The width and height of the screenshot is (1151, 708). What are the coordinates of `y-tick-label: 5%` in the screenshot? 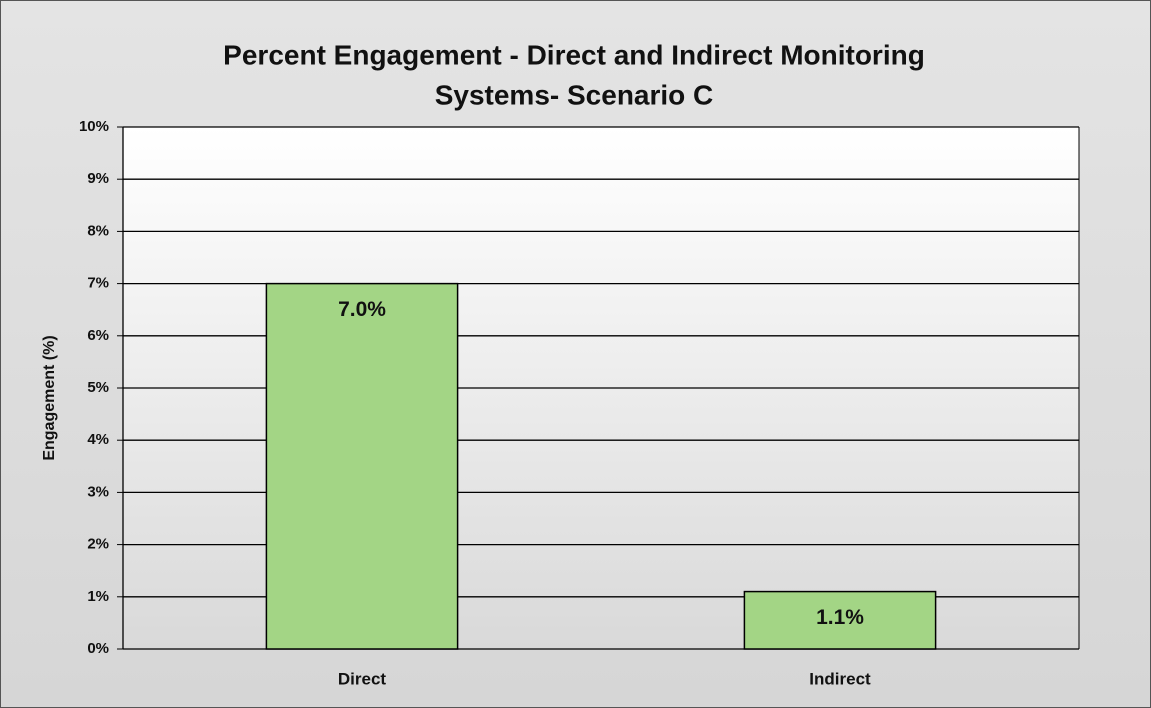 It's located at (98, 387).